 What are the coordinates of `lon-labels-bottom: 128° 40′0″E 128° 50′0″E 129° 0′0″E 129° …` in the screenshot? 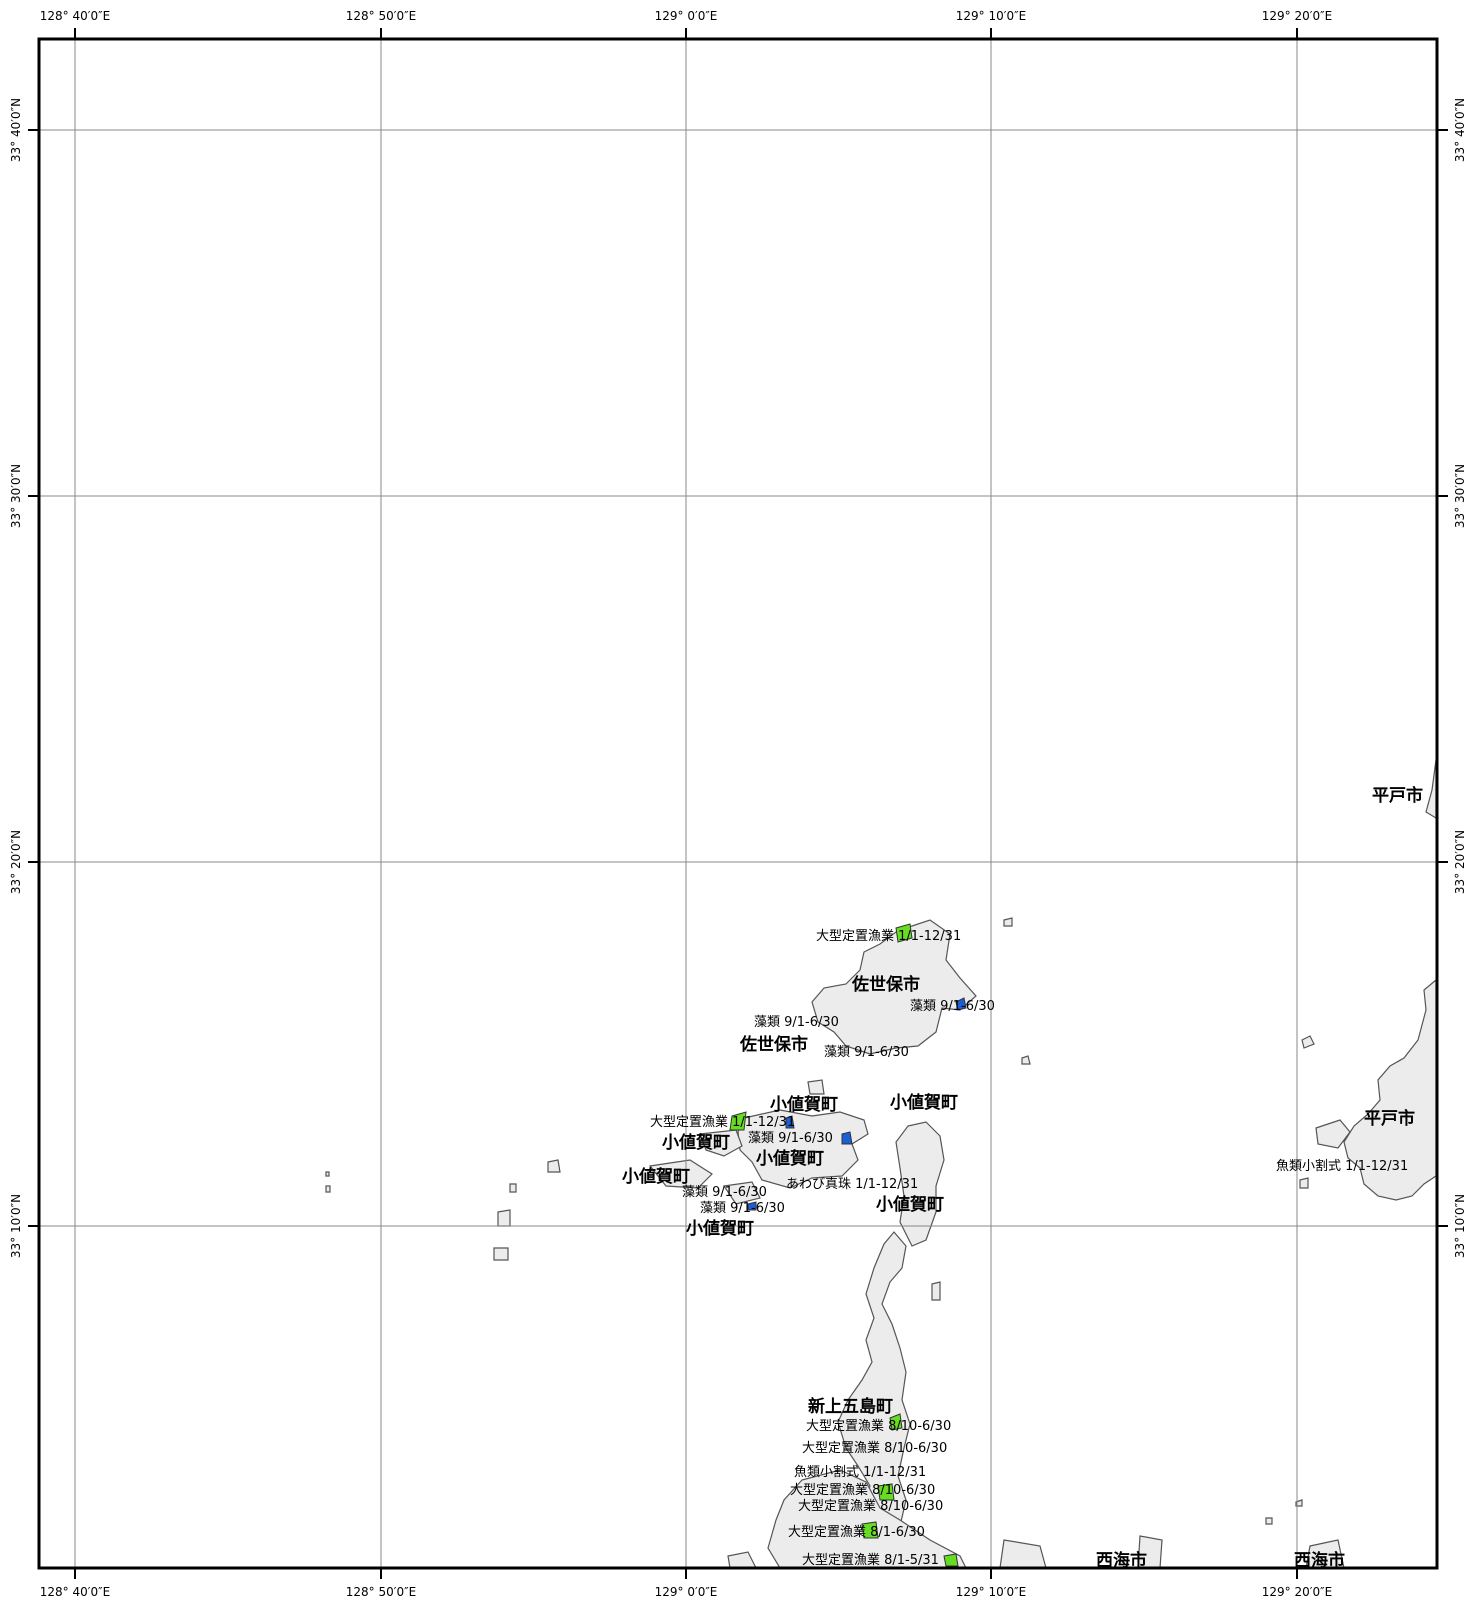 It's located at (686, 1592).